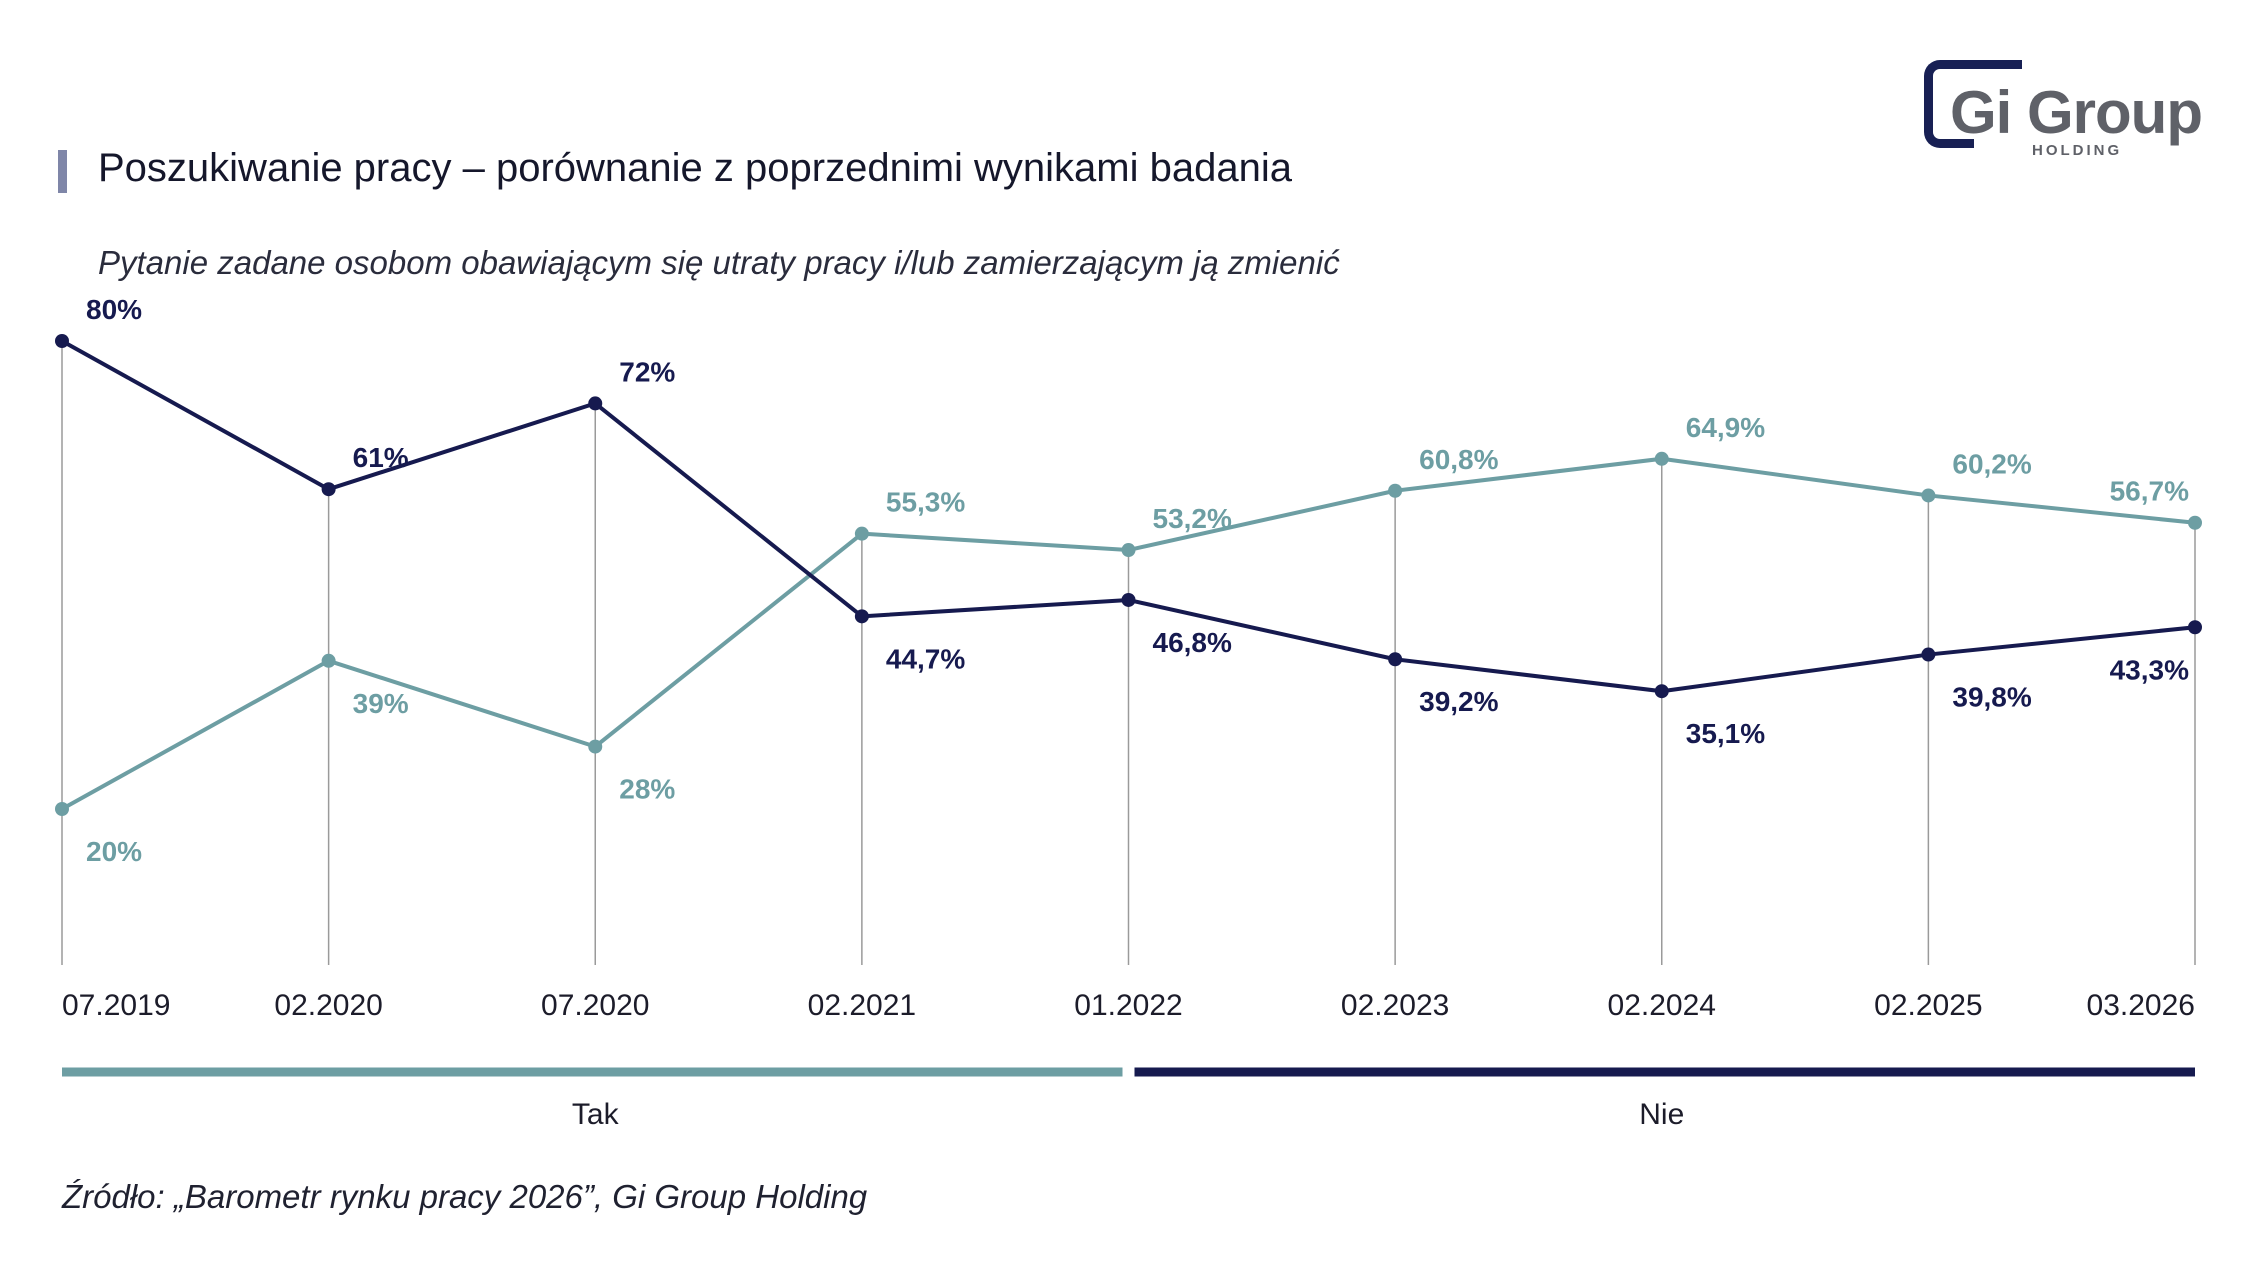 This screenshot has width=2251, height=1268. What do you see at coordinates (1395, 659) in the screenshot?
I see `point-nie-02.2023` at bounding box center [1395, 659].